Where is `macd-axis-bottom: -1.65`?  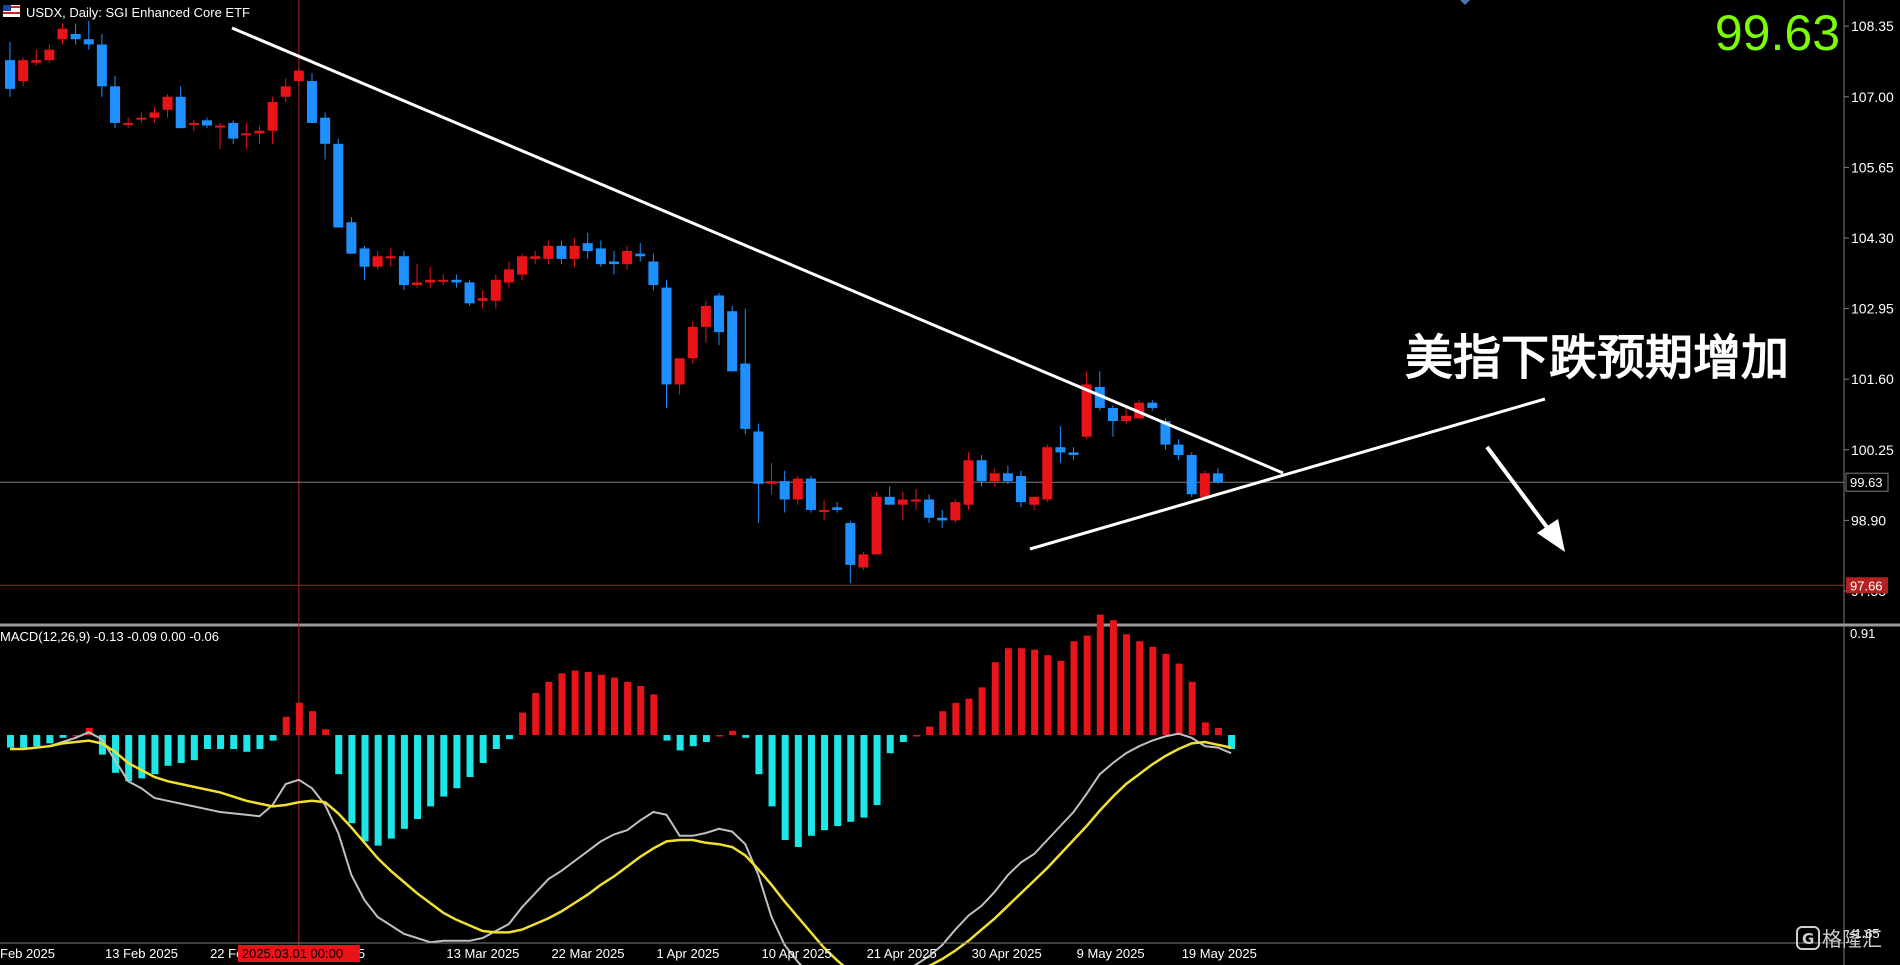
macd-axis-bottom: -1.65 is located at coordinates (1865, 933).